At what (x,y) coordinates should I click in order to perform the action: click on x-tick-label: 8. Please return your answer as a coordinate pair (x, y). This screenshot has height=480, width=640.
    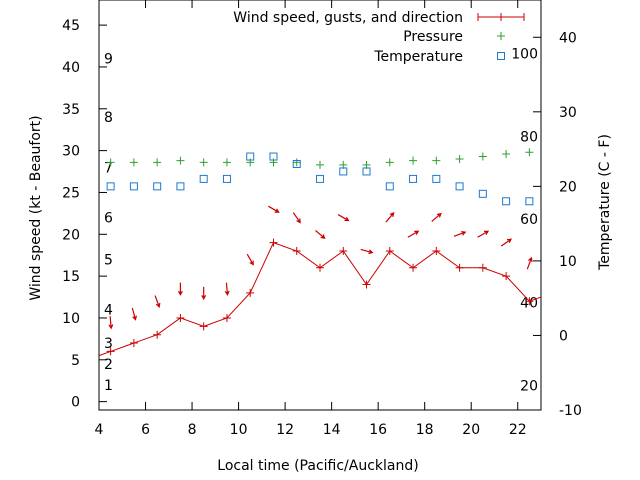
    Looking at the image, I should click on (192, 430).